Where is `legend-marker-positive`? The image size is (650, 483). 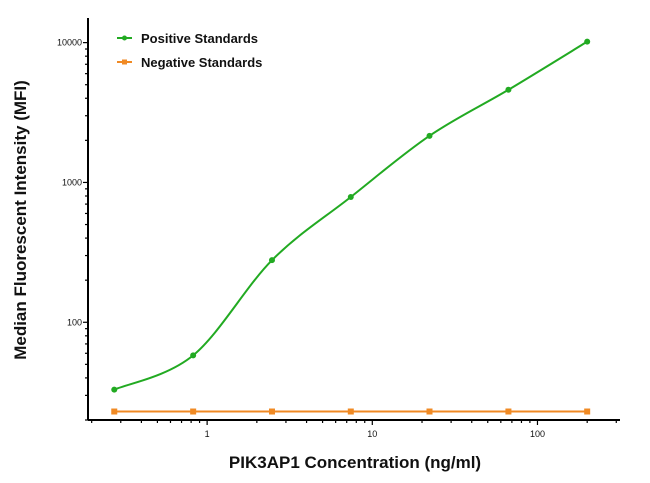
legend-marker-positive is located at coordinates (124, 38).